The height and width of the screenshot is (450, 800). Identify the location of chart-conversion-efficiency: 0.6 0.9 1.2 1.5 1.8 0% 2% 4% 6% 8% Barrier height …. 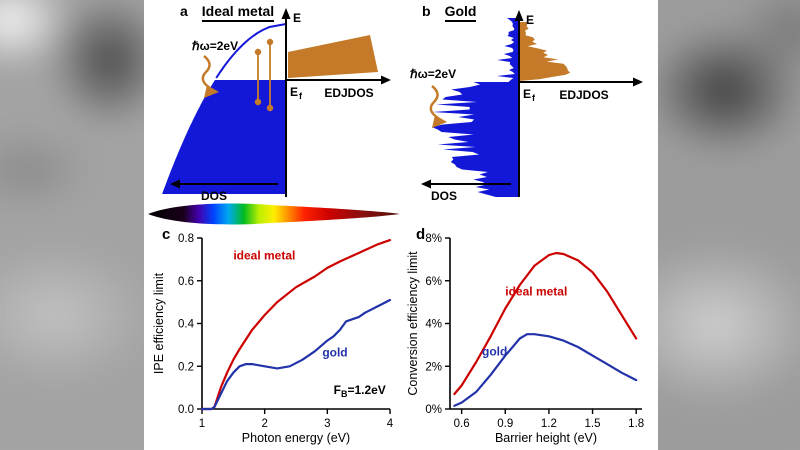
(525, 339).